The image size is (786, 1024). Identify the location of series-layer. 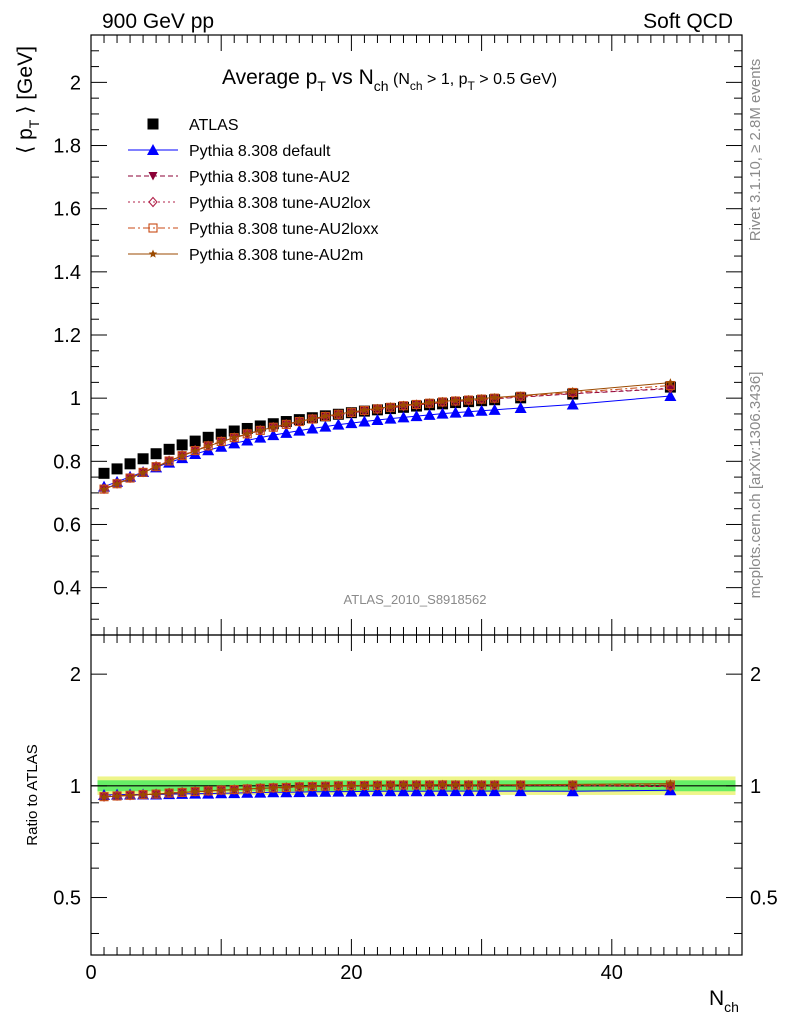
(387, 436).